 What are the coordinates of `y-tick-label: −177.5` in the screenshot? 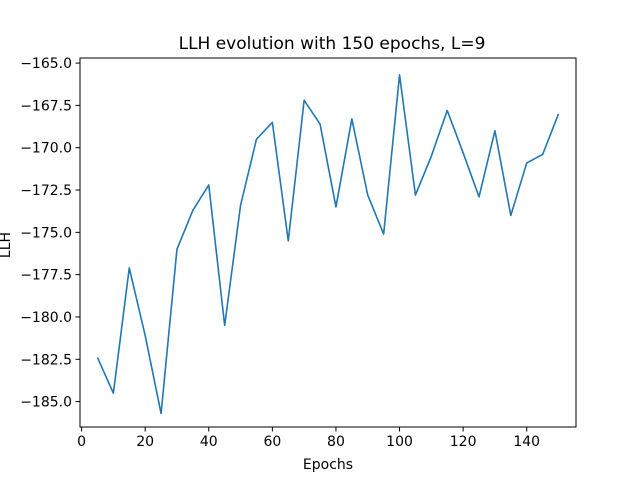 It's located at (46, 276).